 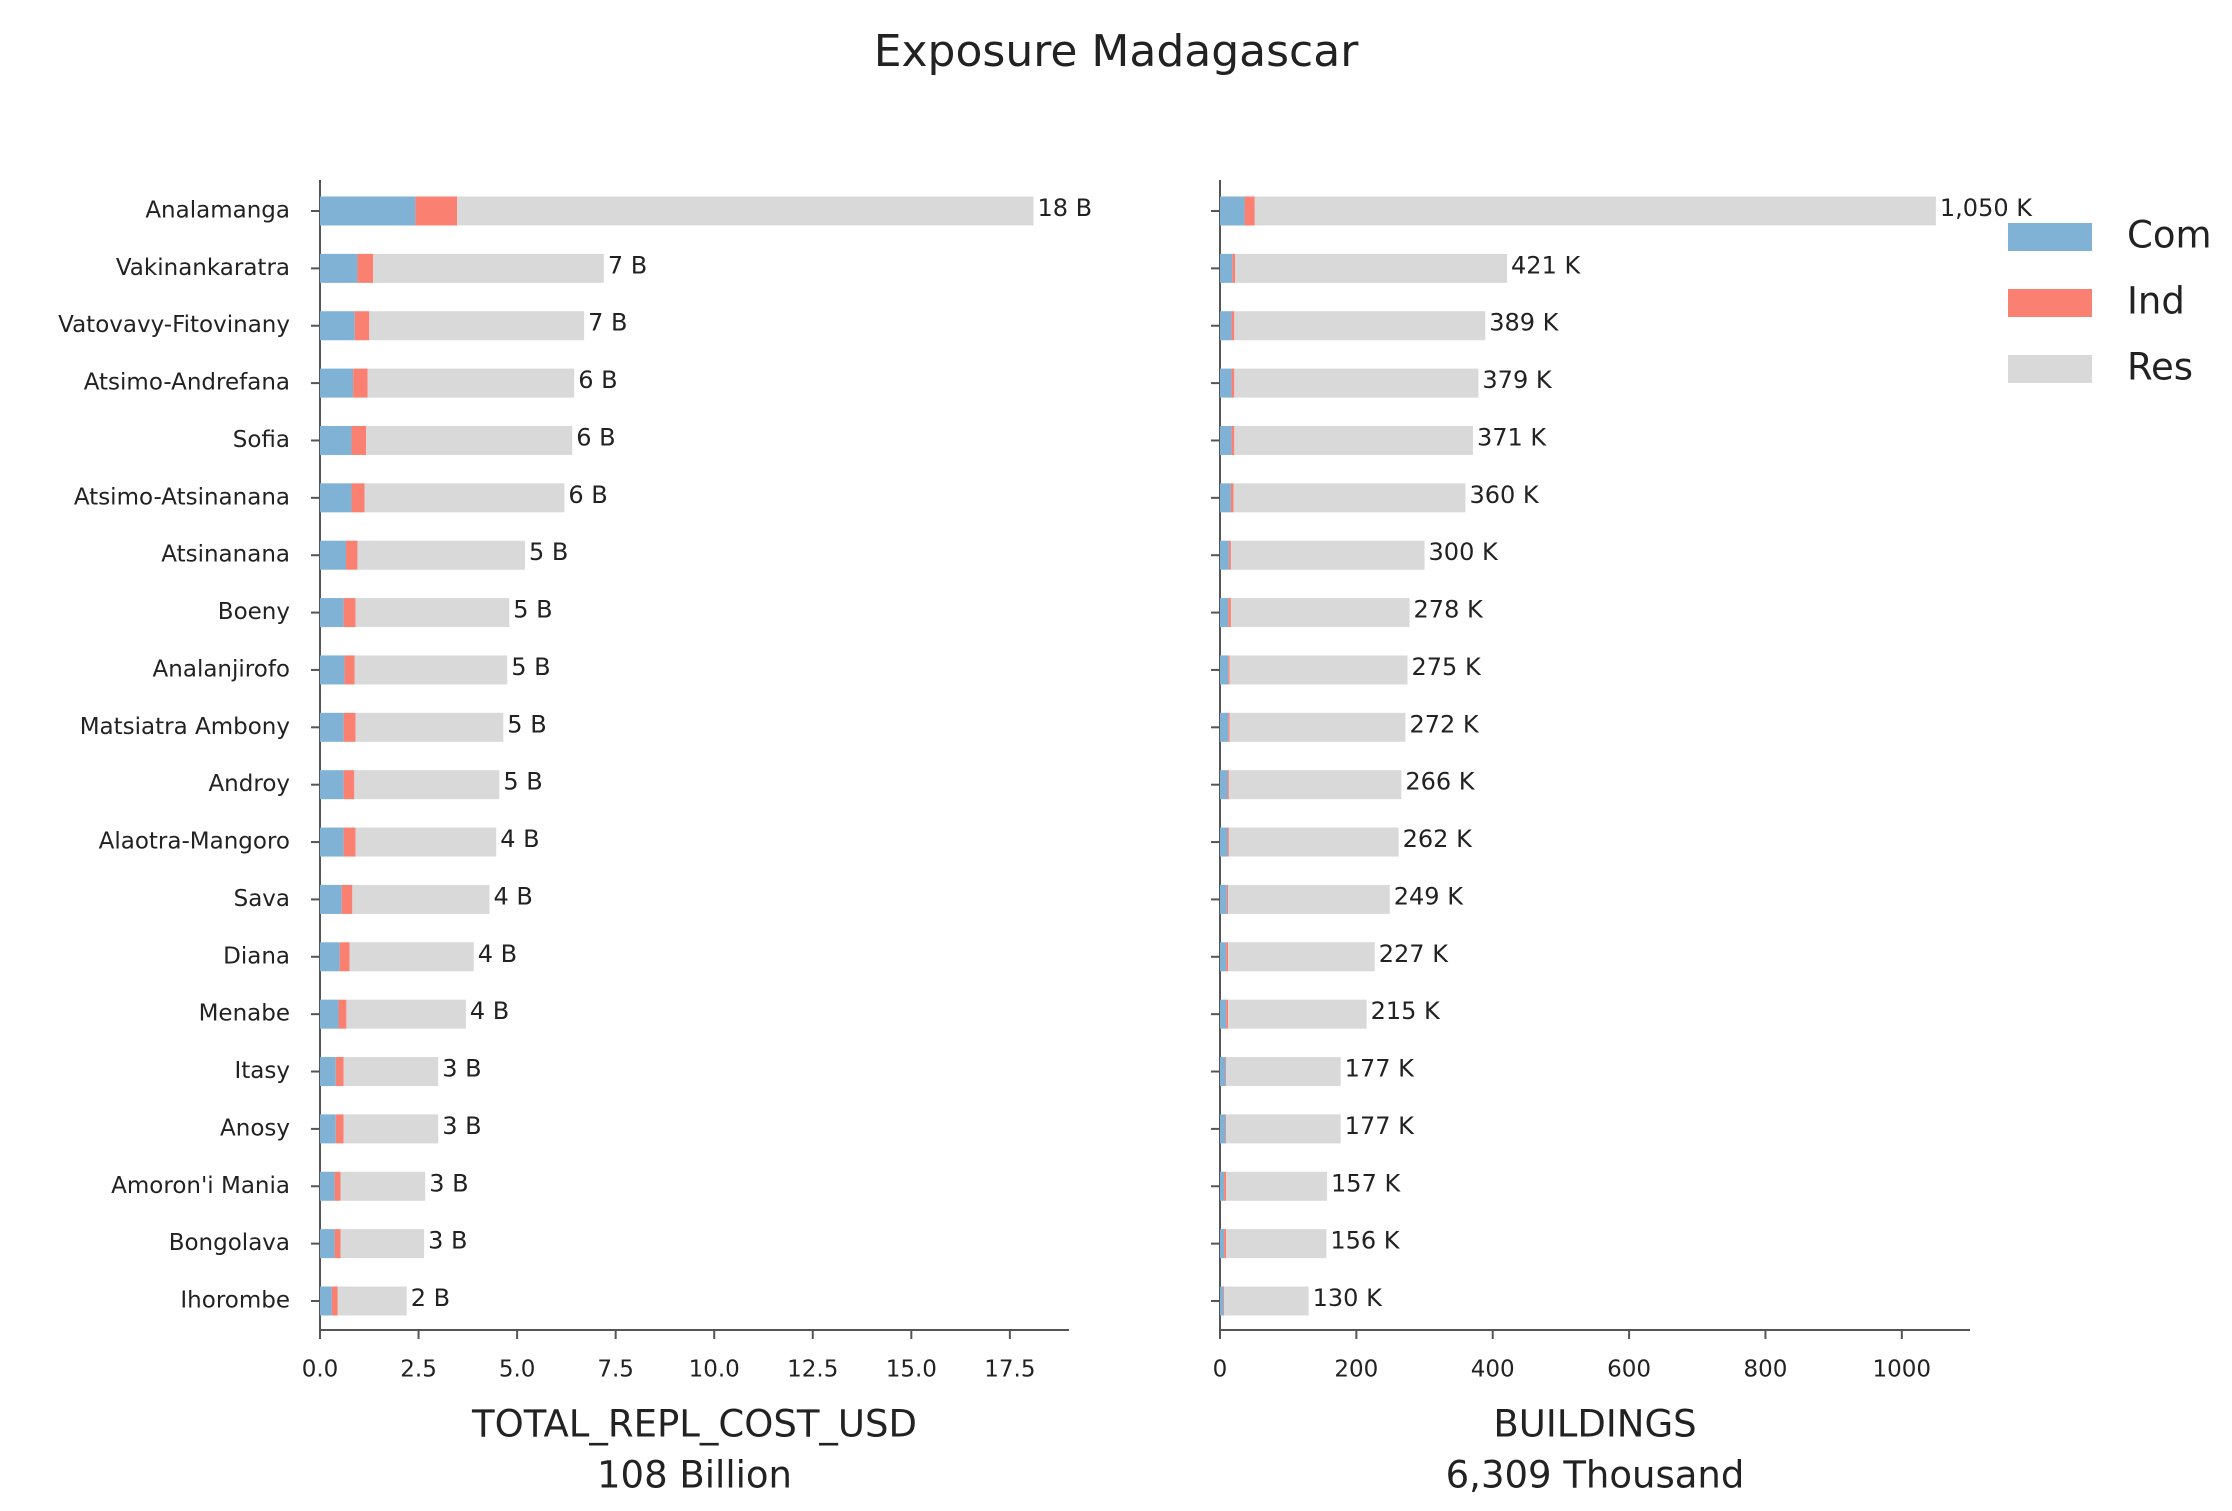 What do you see at coordinates (320, 1370) in the screenshot?
I see `x-tick-label: 0.0` at bounding box center [320, 1370].